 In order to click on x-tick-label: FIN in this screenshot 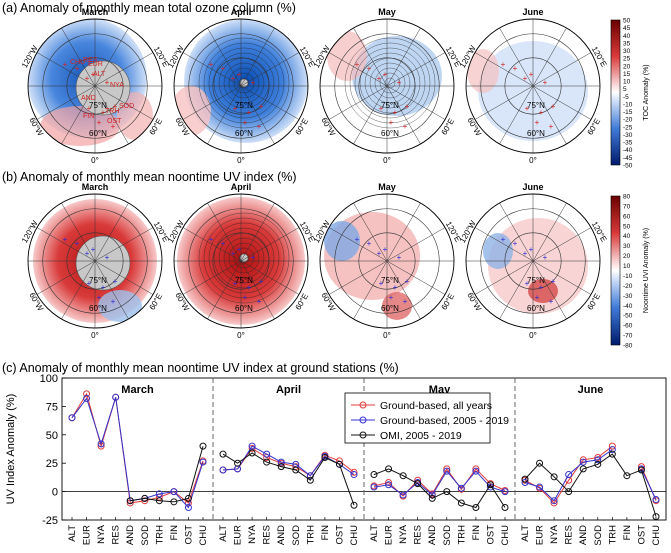, I will do `click(325, 532)`.